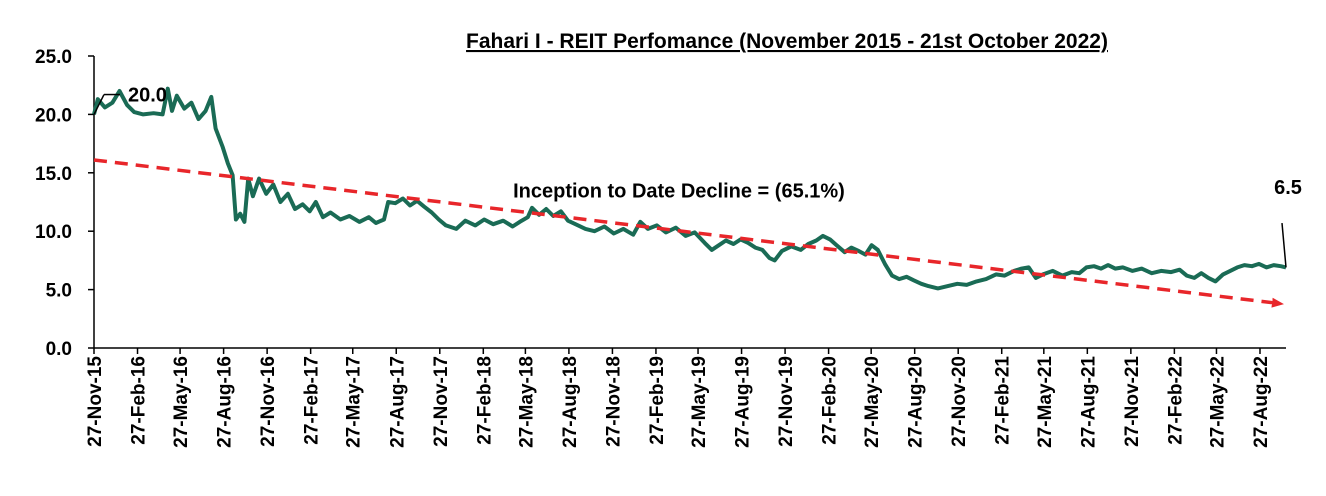  What do you see at coordinates (64, 203) in the screenshot?
I see `y-axis-ticks: 0.0 5.0 10.0 15.0 20.0 25.0` at bounding box center [64, 203].